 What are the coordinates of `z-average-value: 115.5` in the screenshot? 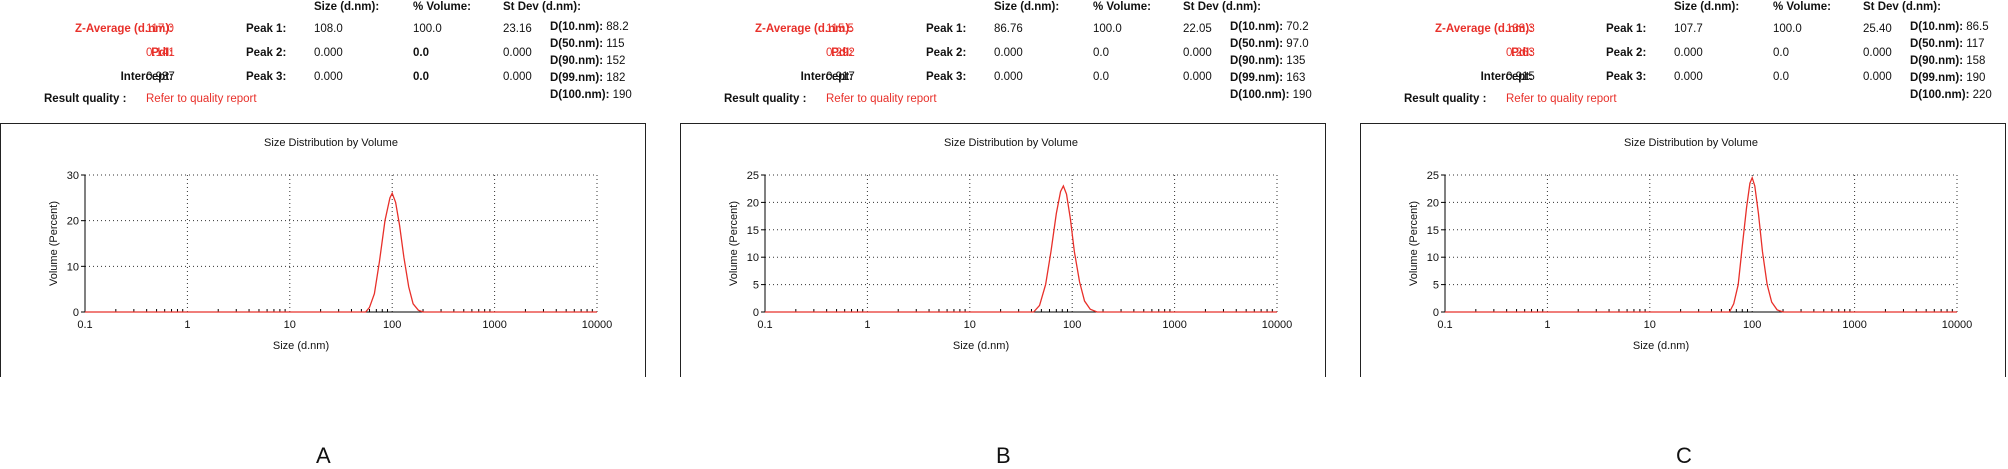 It's located at (840, 29).